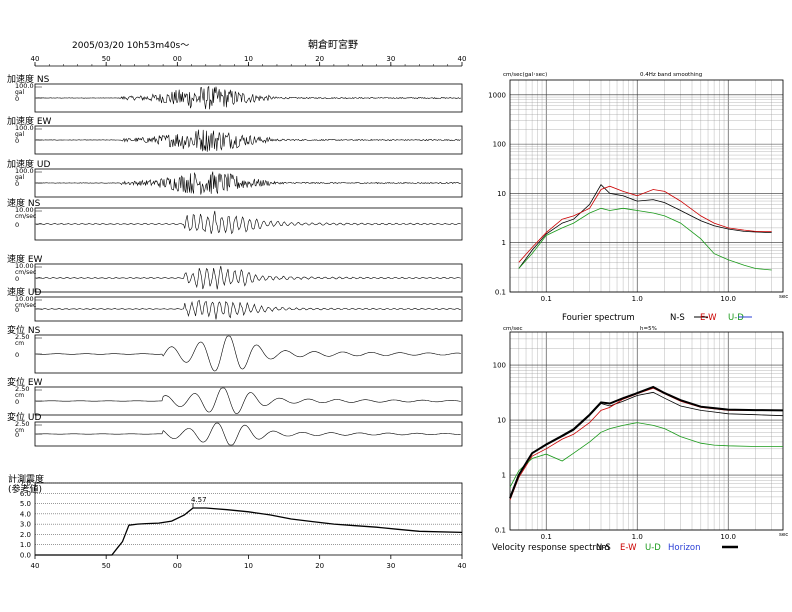 This screenshot has width=792, height=612. Describe the element at coordinates (390, 59) in the screenshot. I see `top-time-tick-label: 30` at that location.